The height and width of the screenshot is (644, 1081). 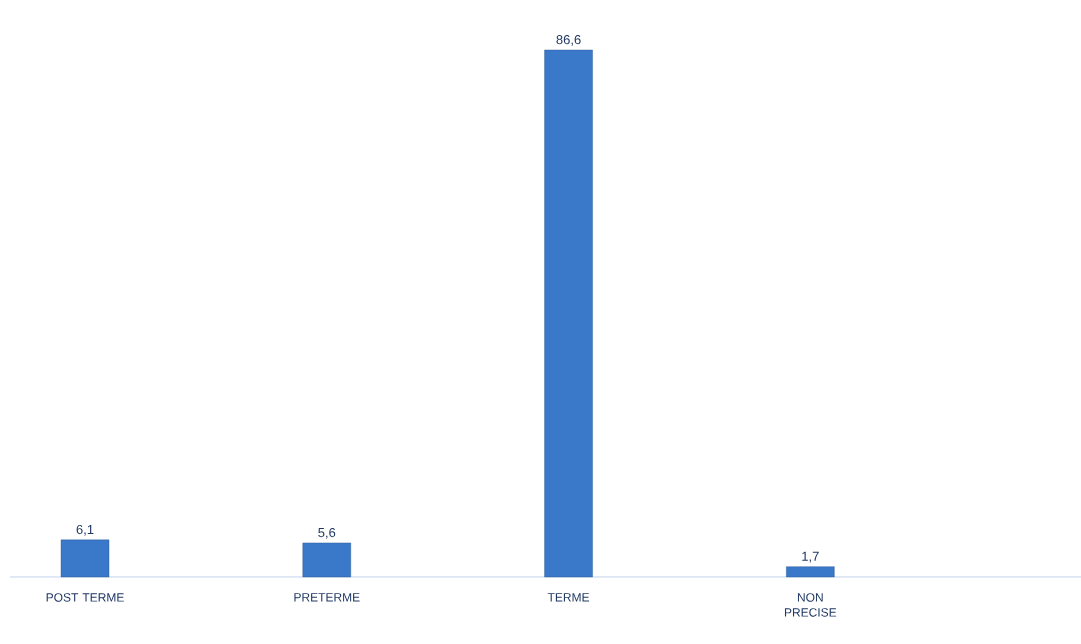 What do you see at coordinates (85, 597) in the screenshot?
I see `x-tick-label: POST TERME` at bounding box center [85, 597].